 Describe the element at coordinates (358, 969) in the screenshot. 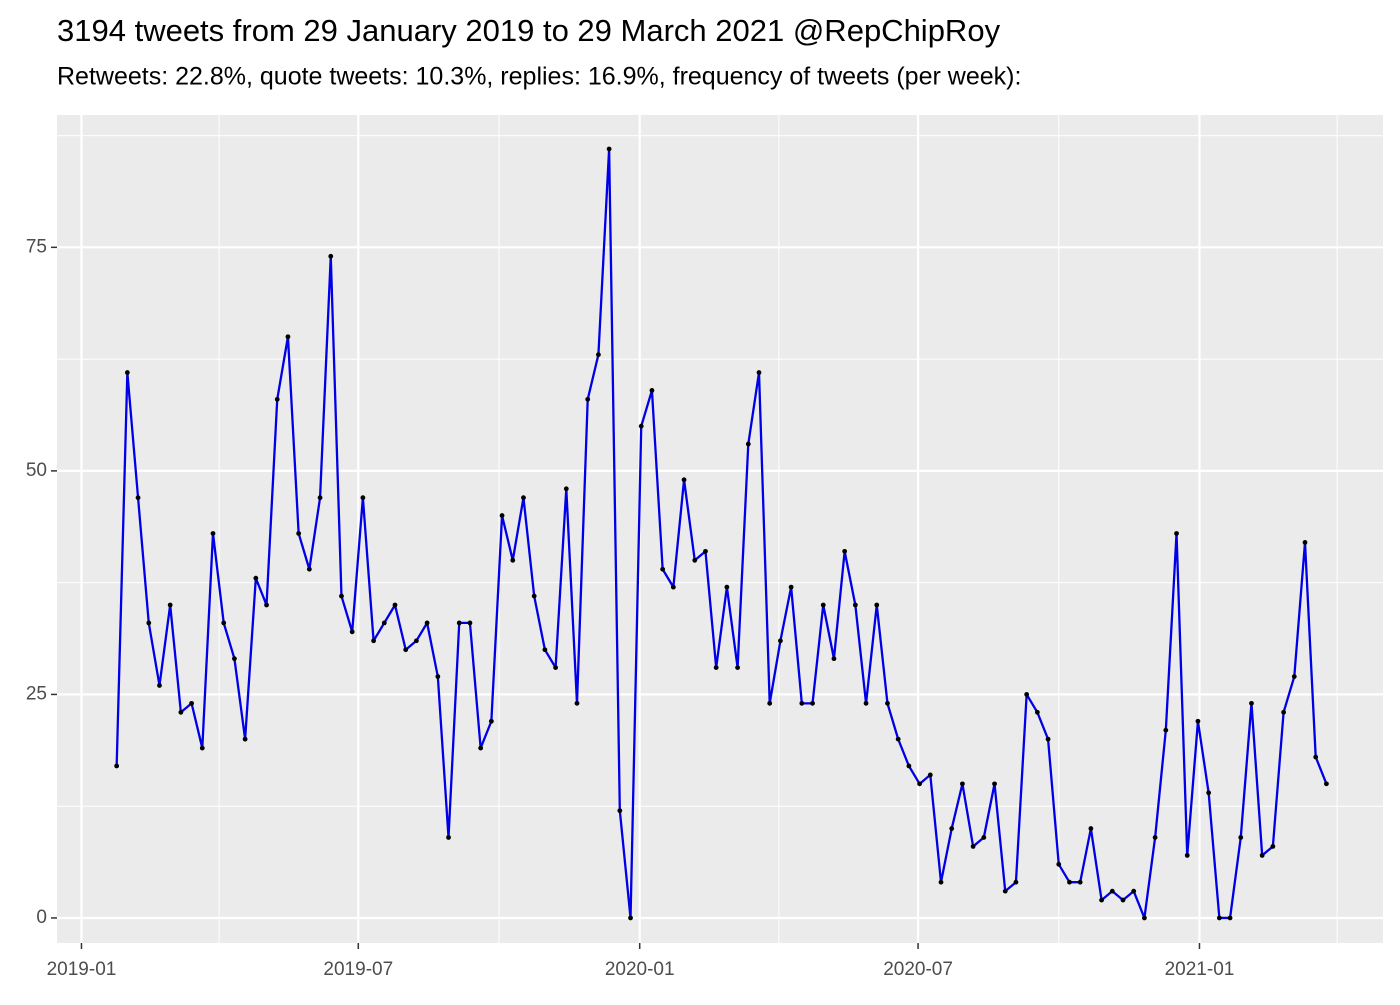

I see `x-tick-label: 2019-07` at that location.